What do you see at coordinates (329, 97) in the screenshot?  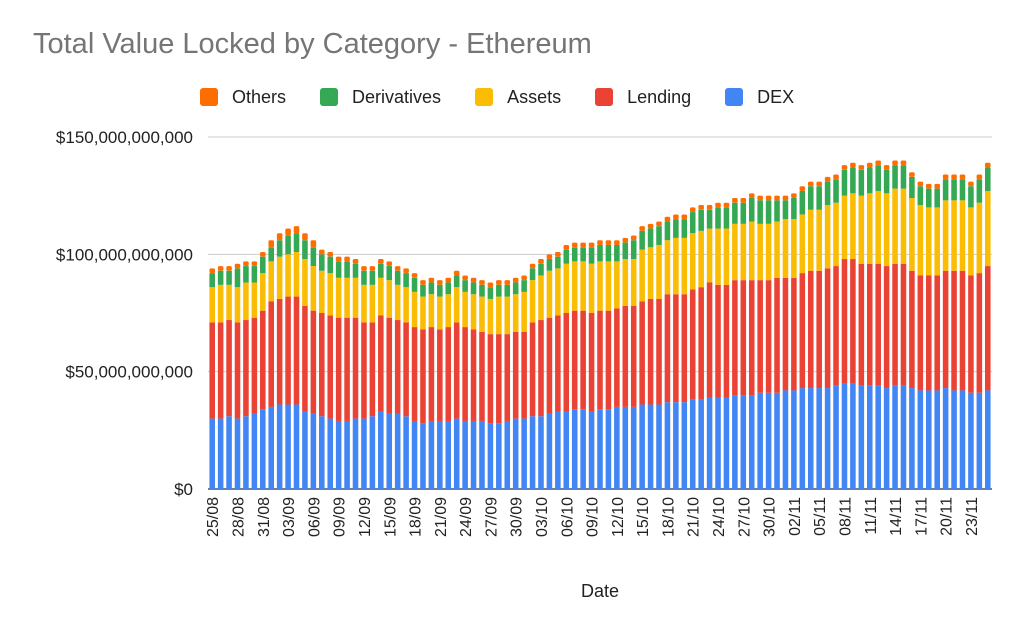 I see `legend-swatch-derivatives` at bounding box center [329, 97].